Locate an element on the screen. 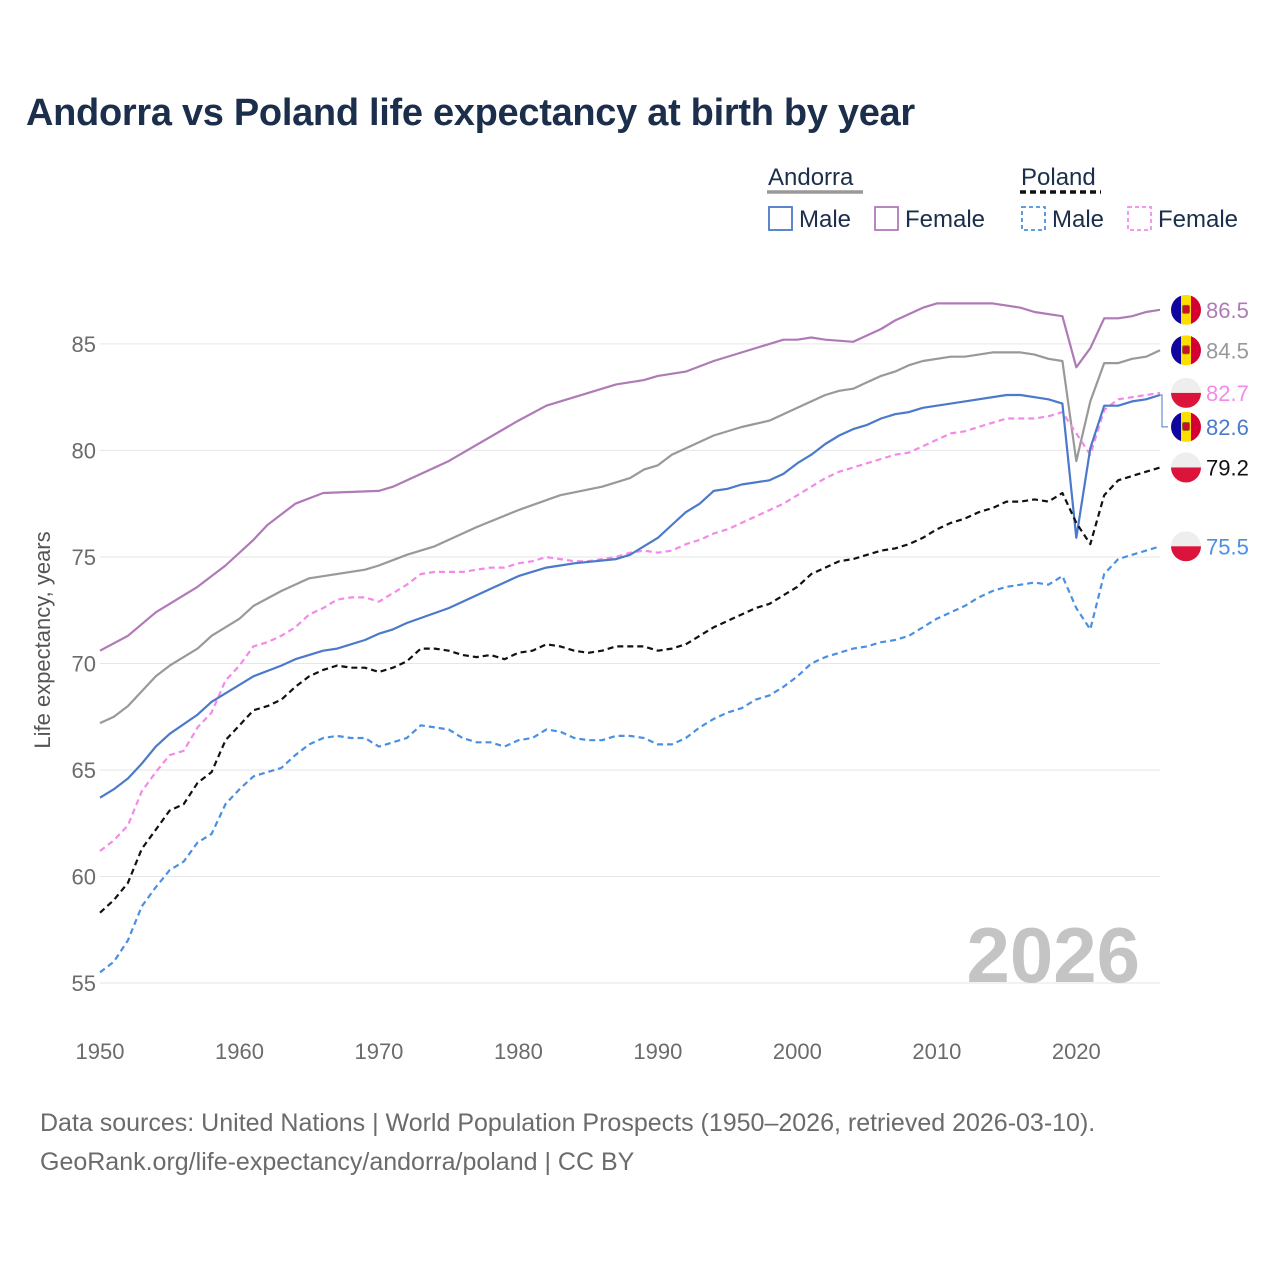 Image resolution: width=1280 pixels, height=1280 pixels. y-tick-label: 70 is located at coordinates (84, 663).